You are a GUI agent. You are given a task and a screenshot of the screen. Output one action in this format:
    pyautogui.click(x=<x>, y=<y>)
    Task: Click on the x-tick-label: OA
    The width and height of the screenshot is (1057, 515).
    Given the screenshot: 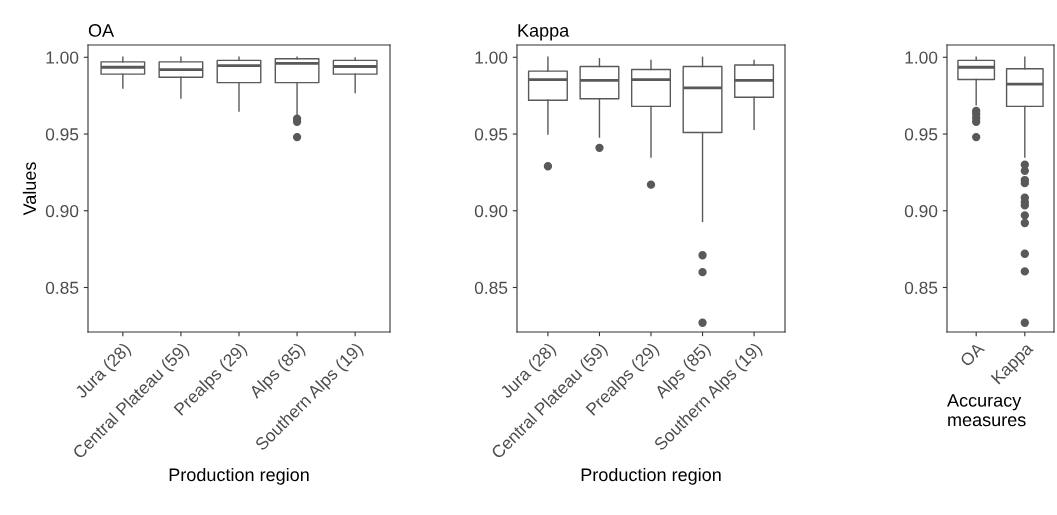 What is the action you would take?
    pyautogui.click(x=972, y=354)
    